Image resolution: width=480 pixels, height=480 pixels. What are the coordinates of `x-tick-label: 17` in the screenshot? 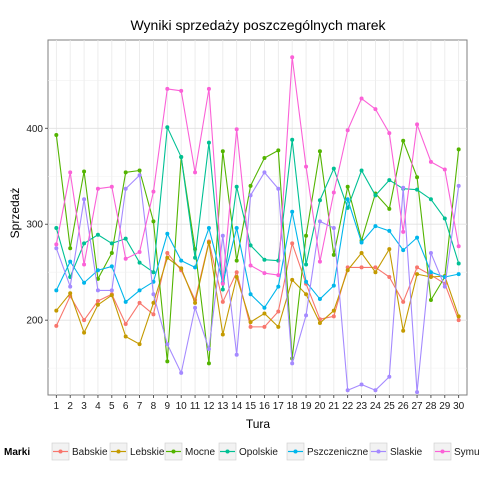 It's located at (279, 406).